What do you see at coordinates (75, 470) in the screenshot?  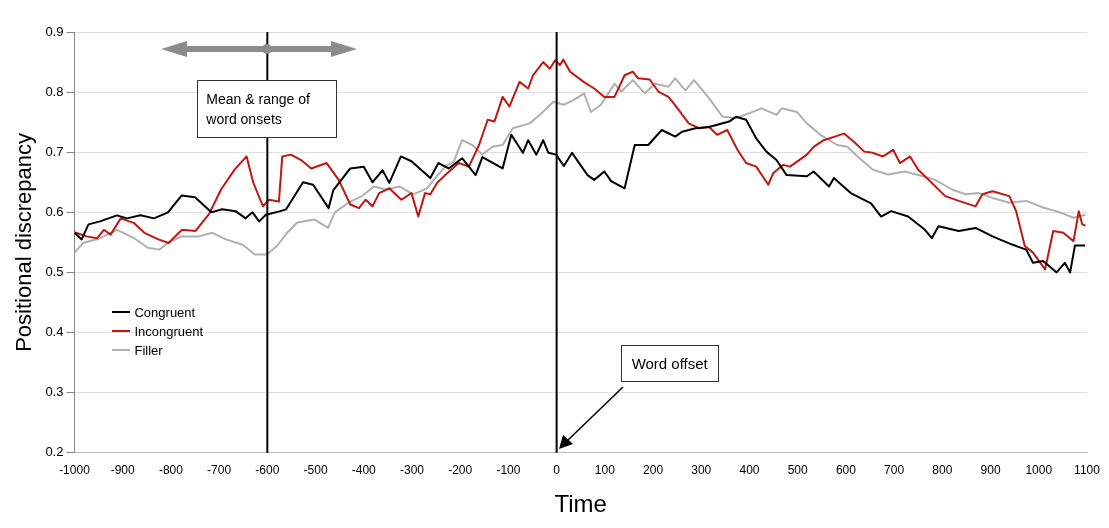 I see `x-tick-label: -1000` at bounding box center [75, 470].